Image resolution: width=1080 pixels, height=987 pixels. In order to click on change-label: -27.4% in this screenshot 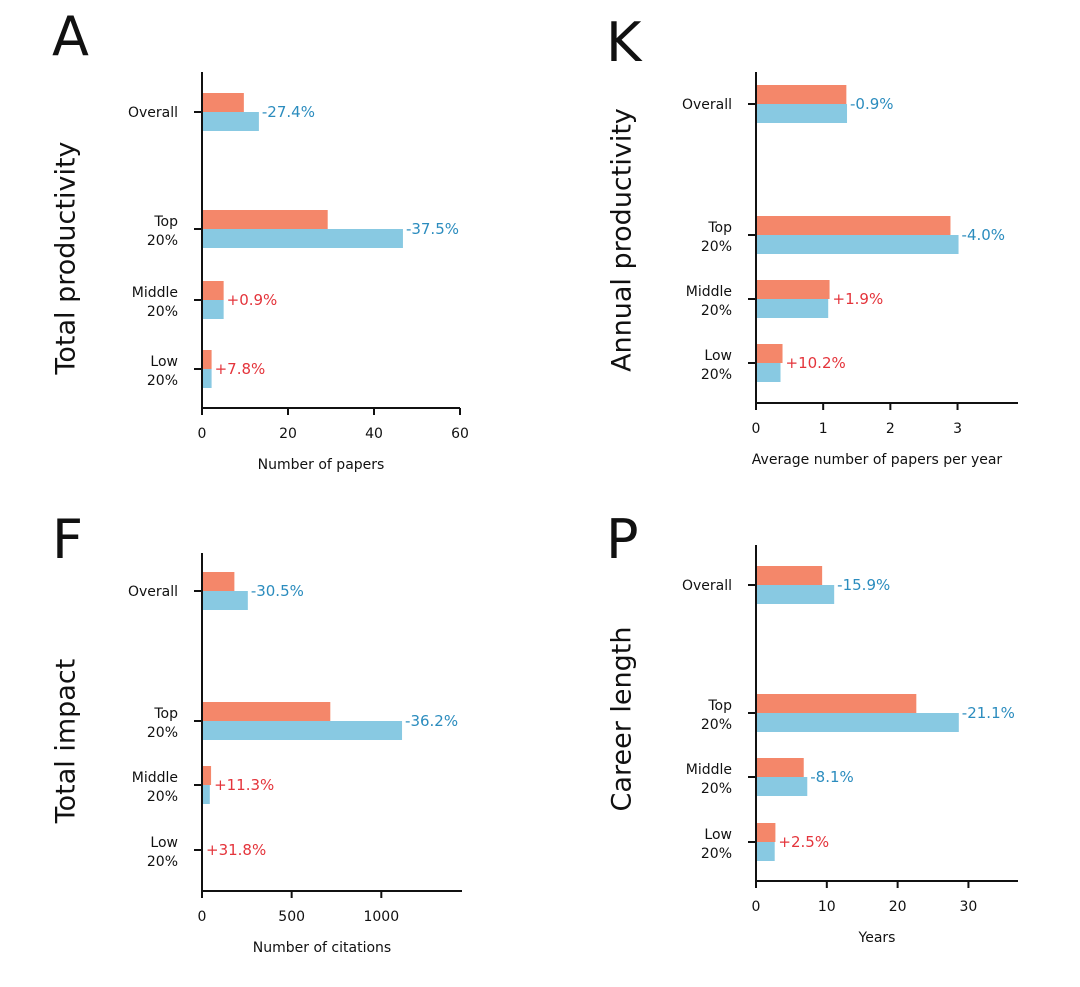, I will do `click(288, 112)`.